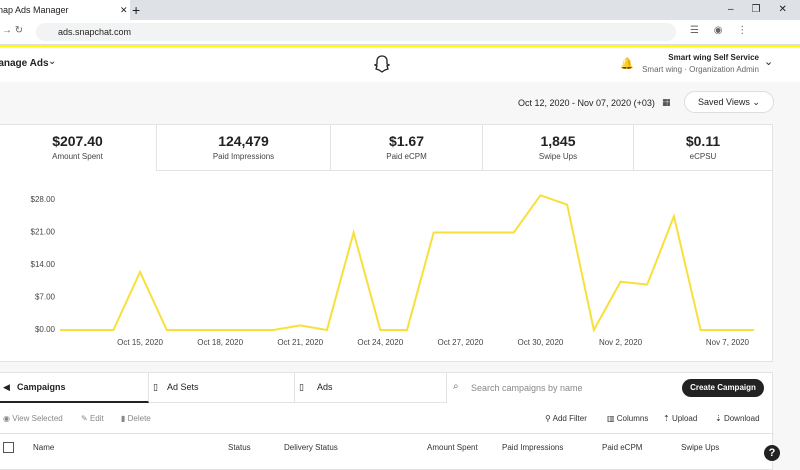 The width and height of the screenshot is (800, 470). I want to click on tab-label: Ads, so click(325, 387).